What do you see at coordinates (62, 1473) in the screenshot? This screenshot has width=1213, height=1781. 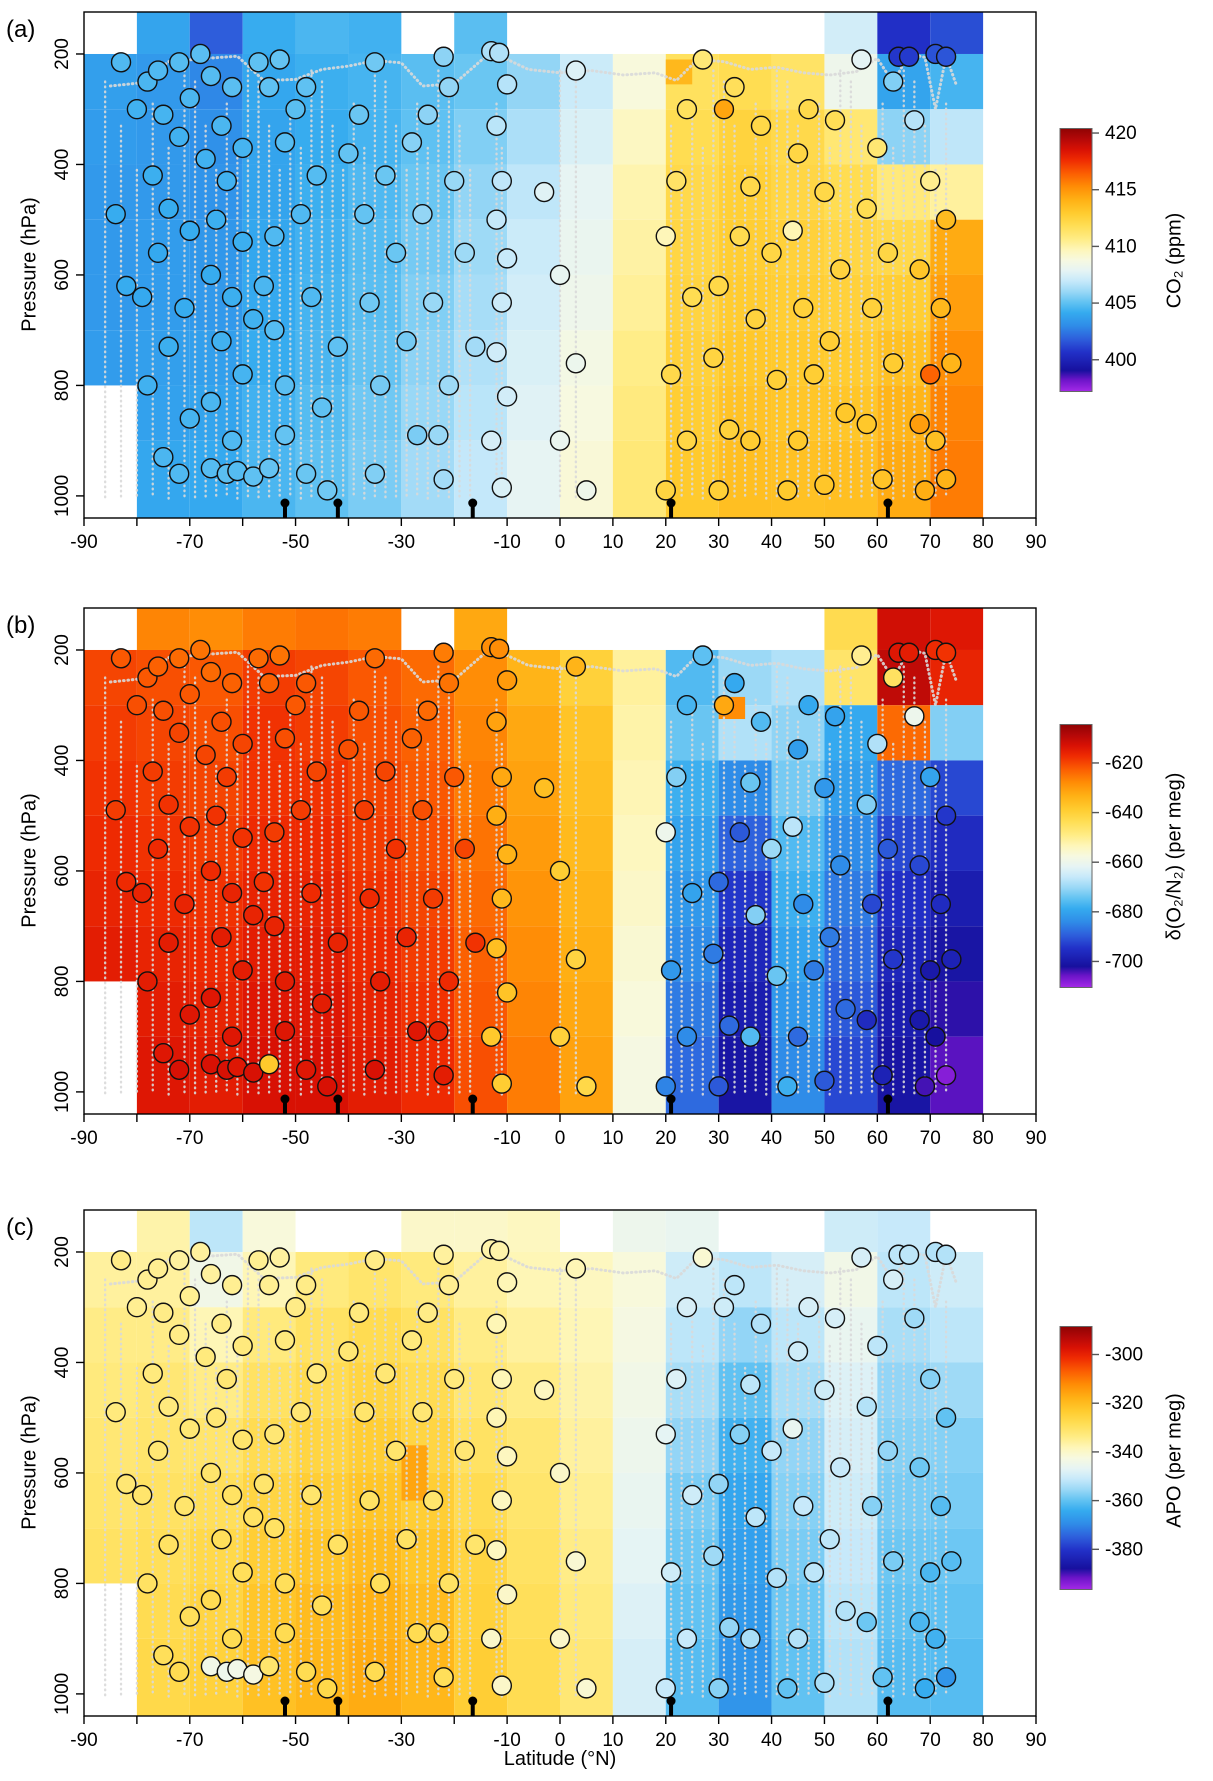 I see `y-tick-label: 600` at bounding box center [62, 1473].